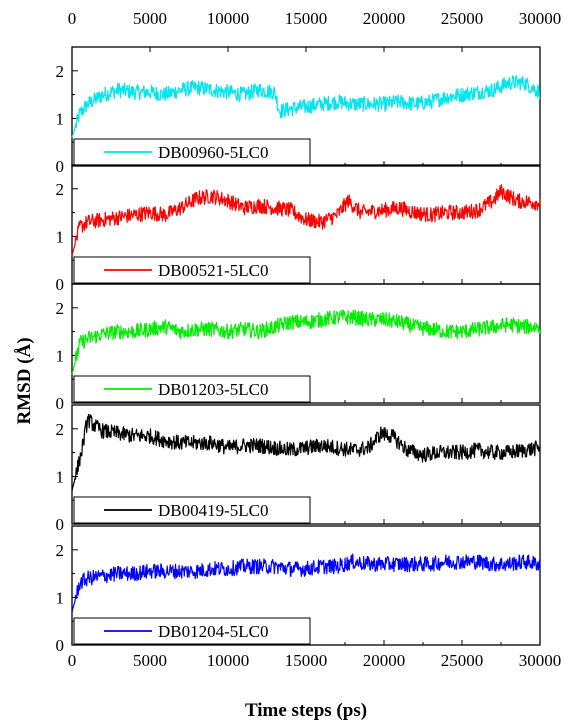  I want to click on top-x-tick-label: 30000, so click(540, 18).